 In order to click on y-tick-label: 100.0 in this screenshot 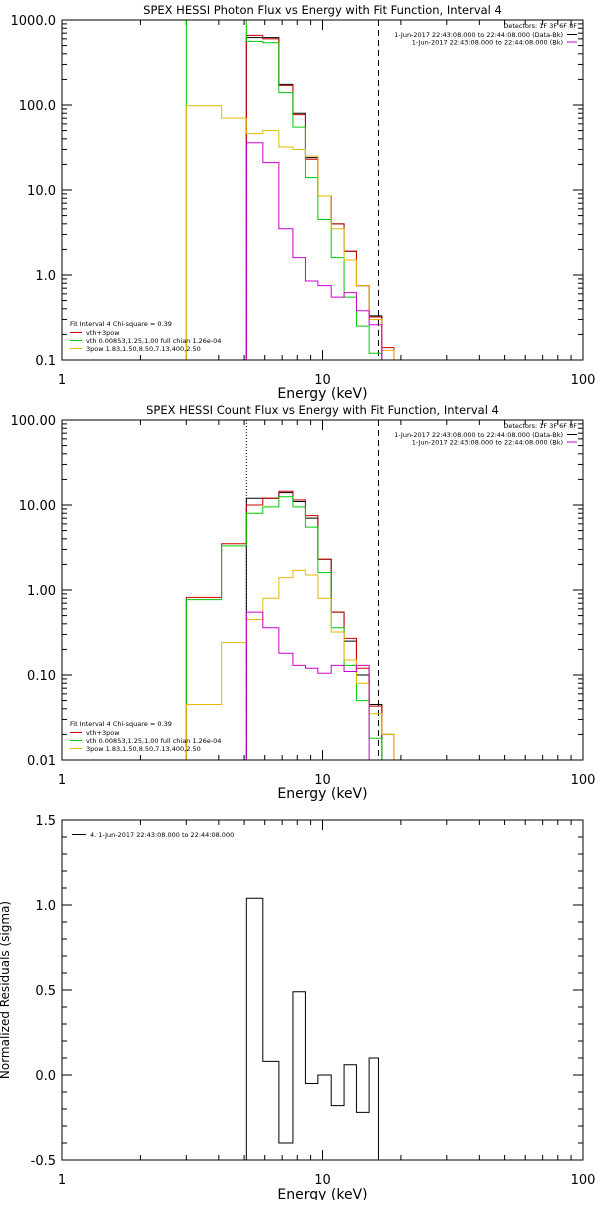, I will do `click(37, 106)`.